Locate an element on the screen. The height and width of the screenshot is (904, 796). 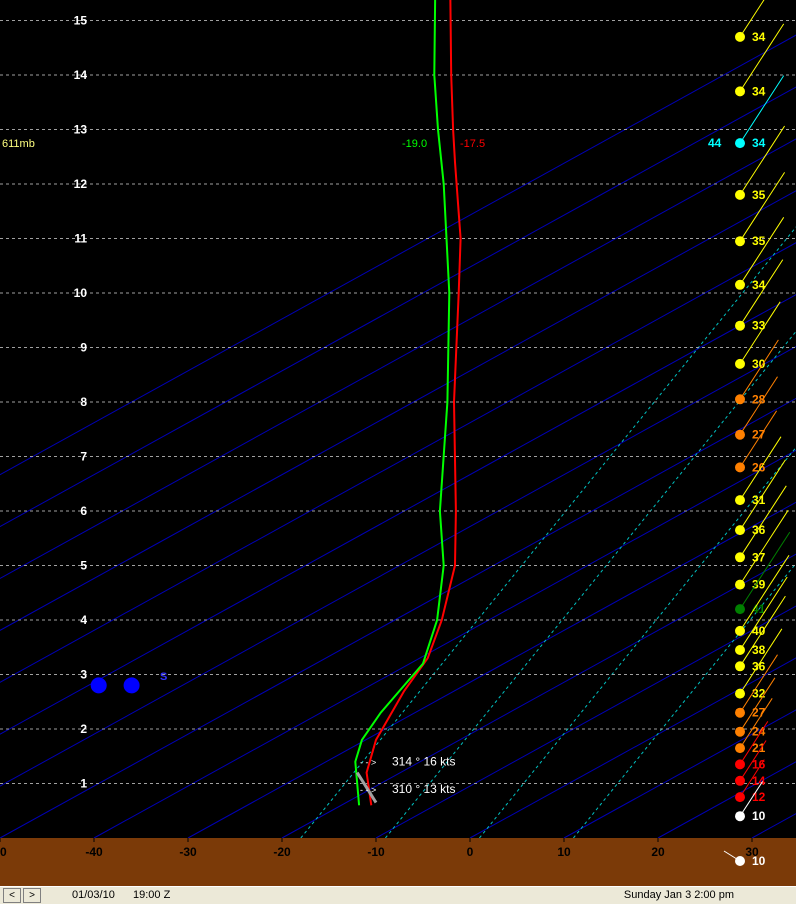
previous-button: < is located at coordinates (12, 895).